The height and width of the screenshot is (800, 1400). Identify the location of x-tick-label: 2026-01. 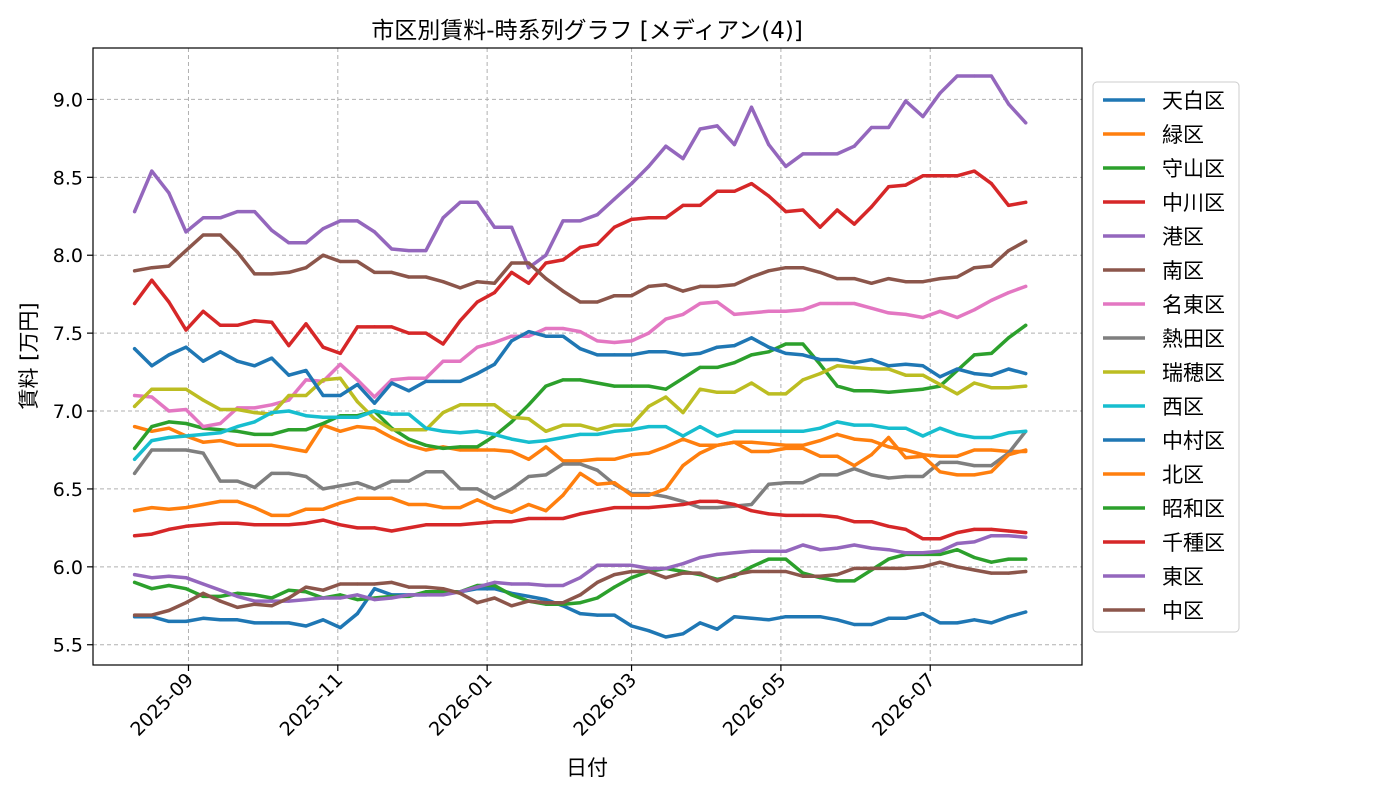
(461, 705).